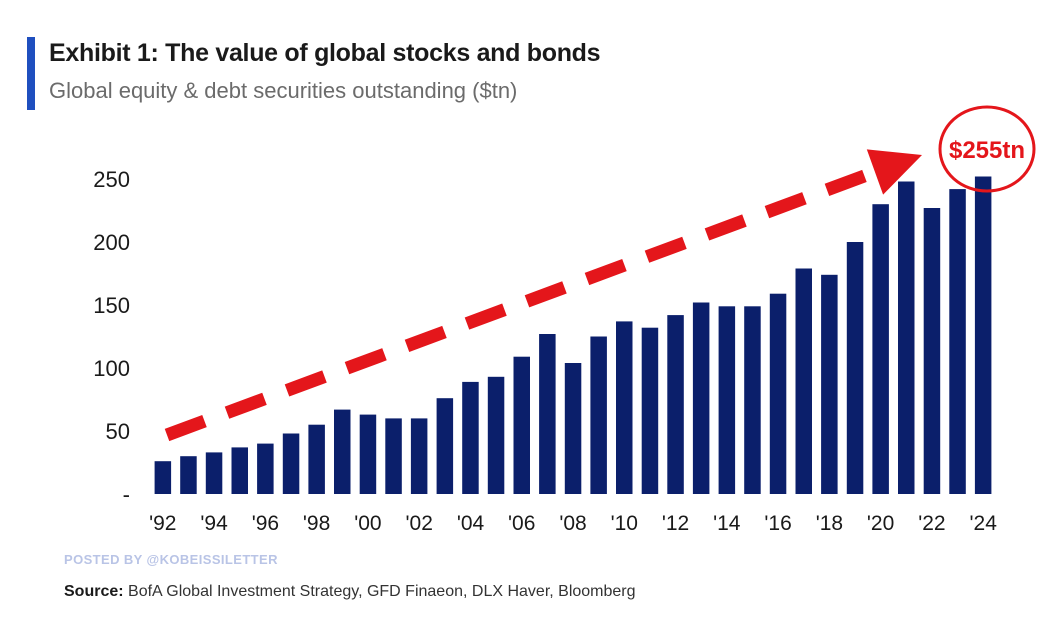 This screenshot has height=628, width=1044. What do you see at coordinates (393, 456) in the screenshot?
I see `bar-2001` at bounding box center [393, 456].